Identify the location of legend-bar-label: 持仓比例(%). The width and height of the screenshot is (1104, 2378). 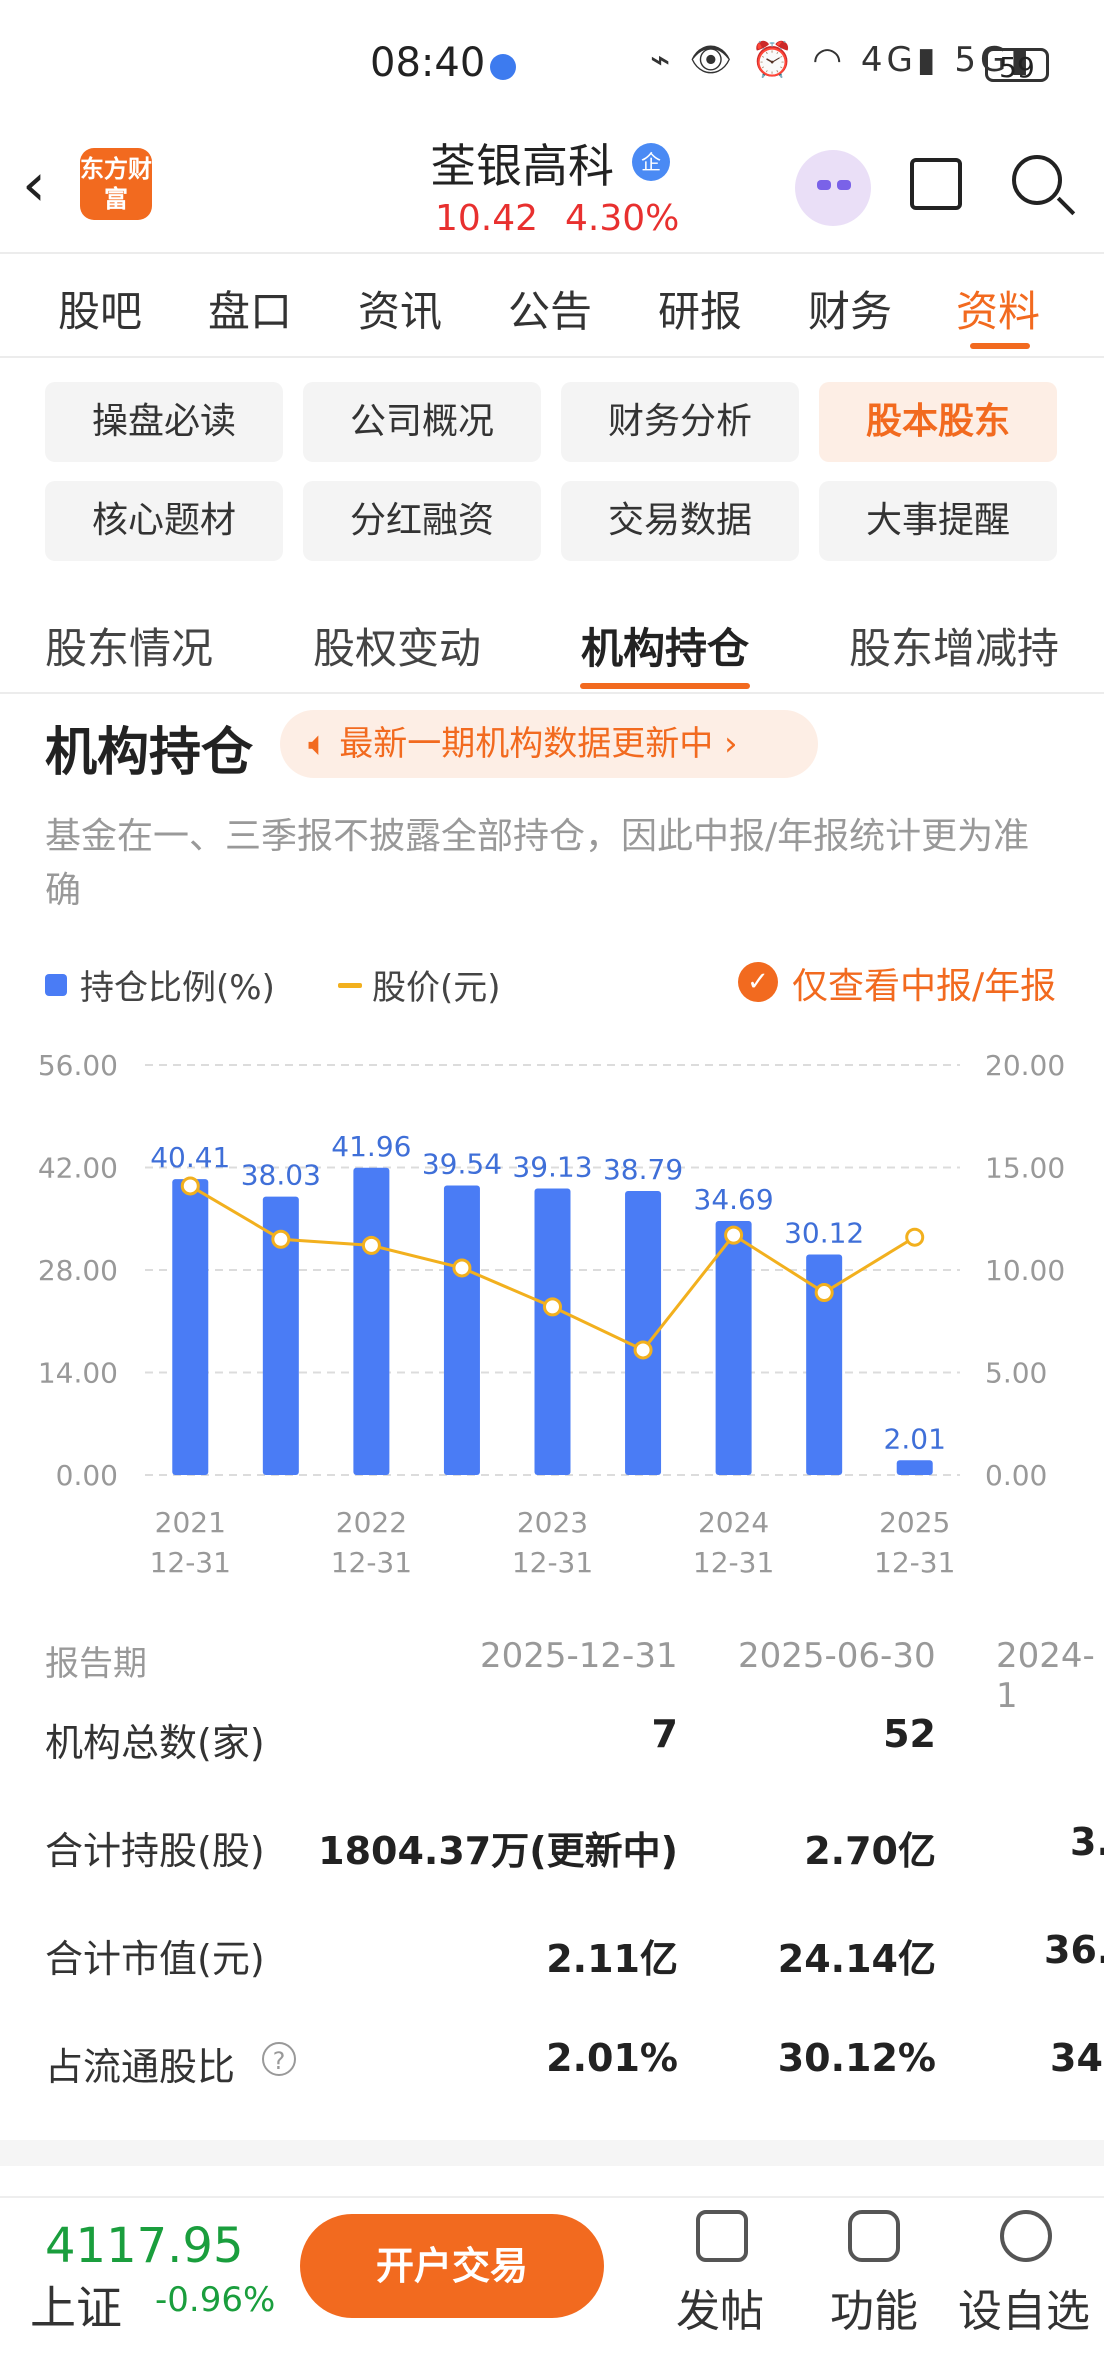
(177, 988).